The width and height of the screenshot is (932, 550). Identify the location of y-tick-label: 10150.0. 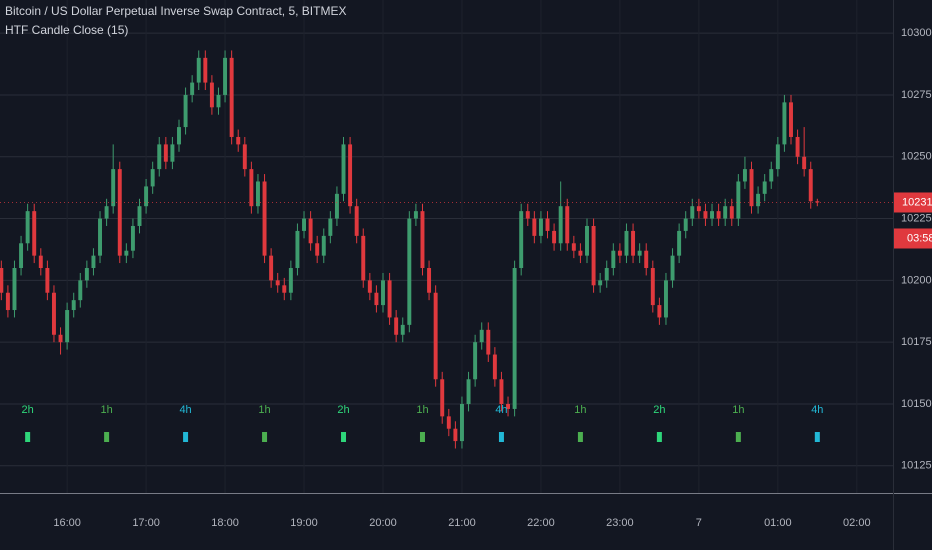
(916, 404).